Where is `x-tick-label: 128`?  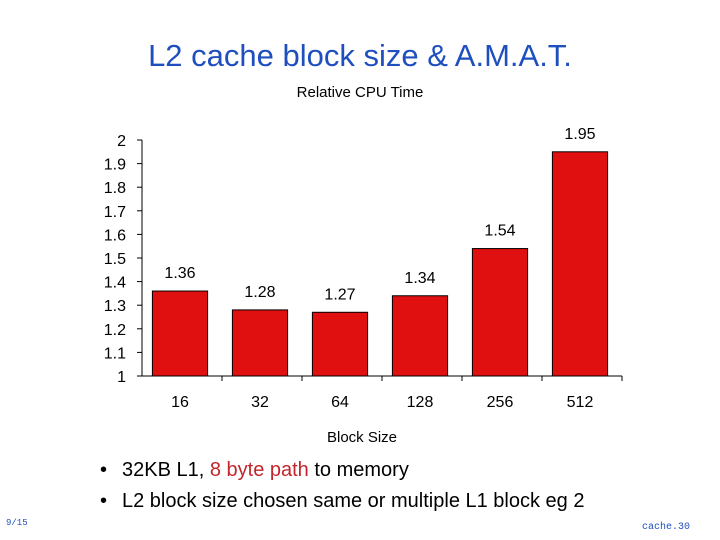 x-tick-label: 128 is located at coordinates (420, 402).